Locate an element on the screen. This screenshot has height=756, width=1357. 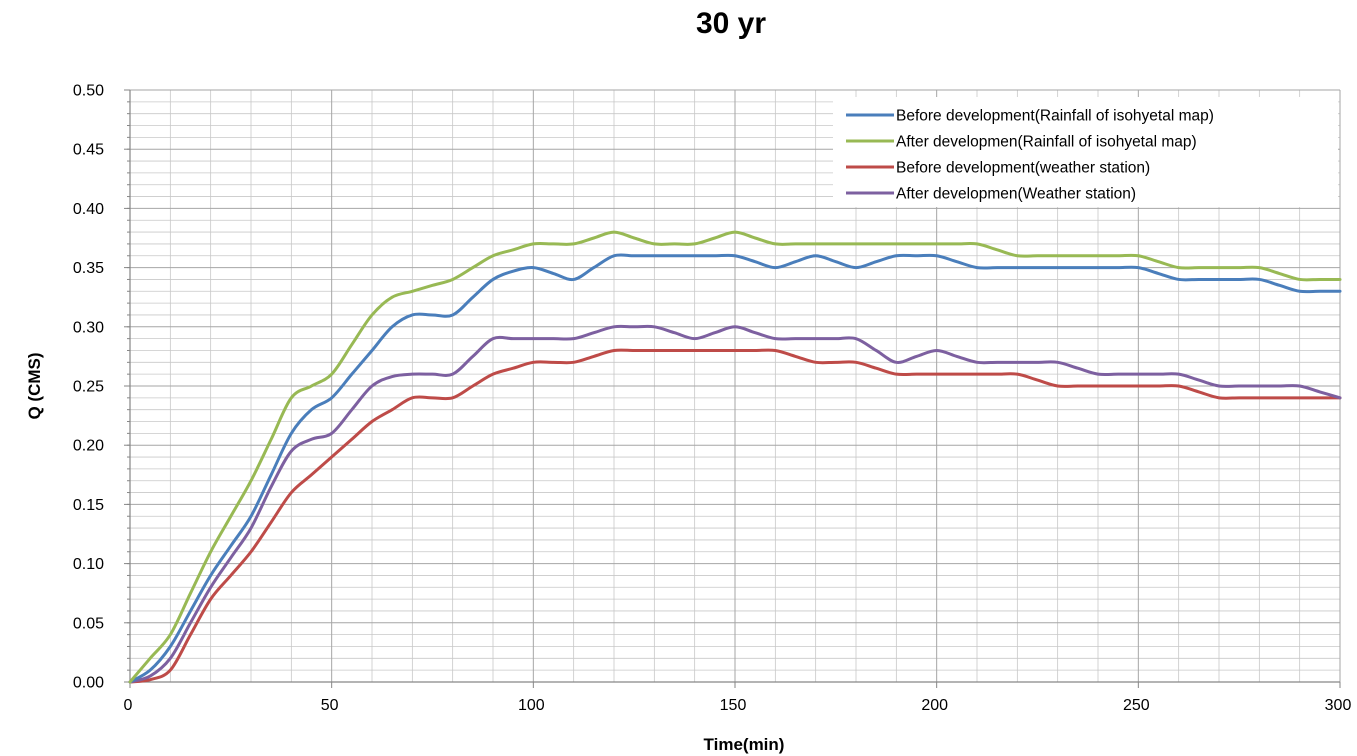
x-tick-label: 0 is located at coordinates (128, 705).